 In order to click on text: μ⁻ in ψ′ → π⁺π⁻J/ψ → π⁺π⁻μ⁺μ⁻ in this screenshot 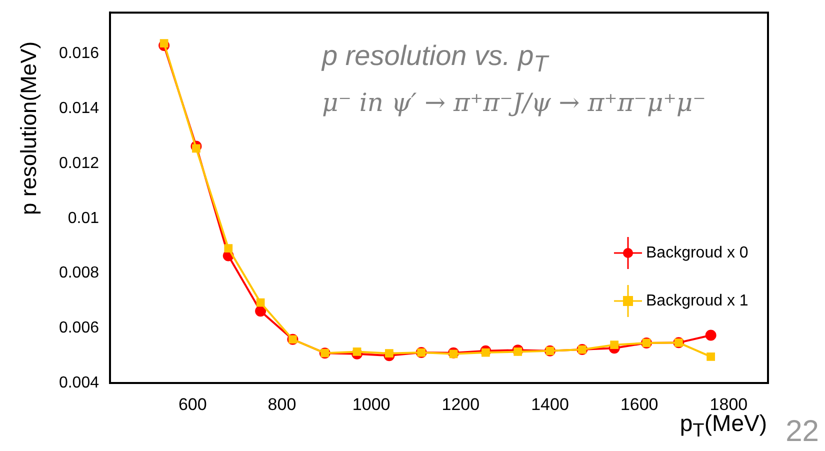, I will do `click(514, 102)`.